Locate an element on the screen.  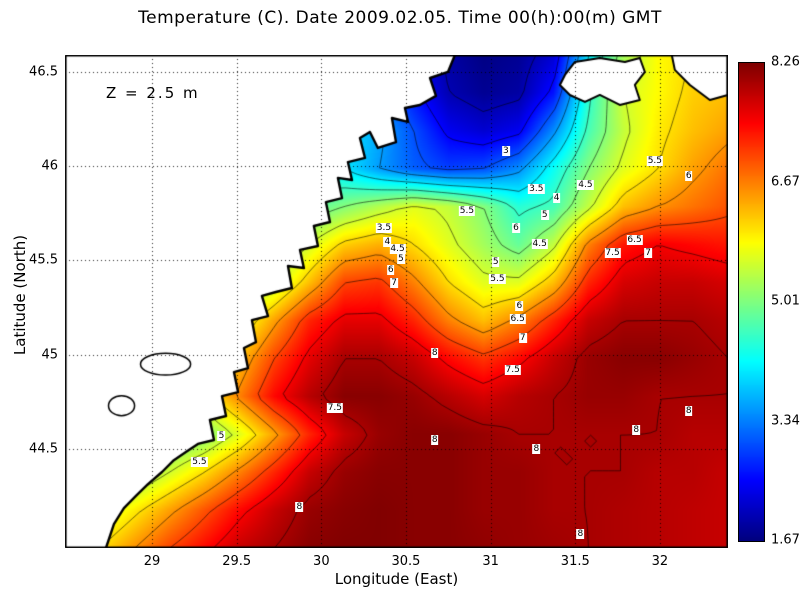
contour-label: 3 is located at coordinates (505, 151).